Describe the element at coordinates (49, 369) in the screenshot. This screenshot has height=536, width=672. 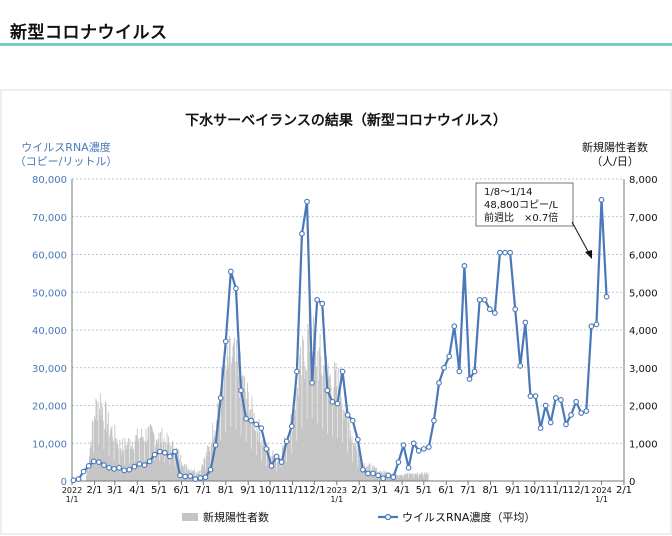
I see `left-tick-label: 30,000` at that location.